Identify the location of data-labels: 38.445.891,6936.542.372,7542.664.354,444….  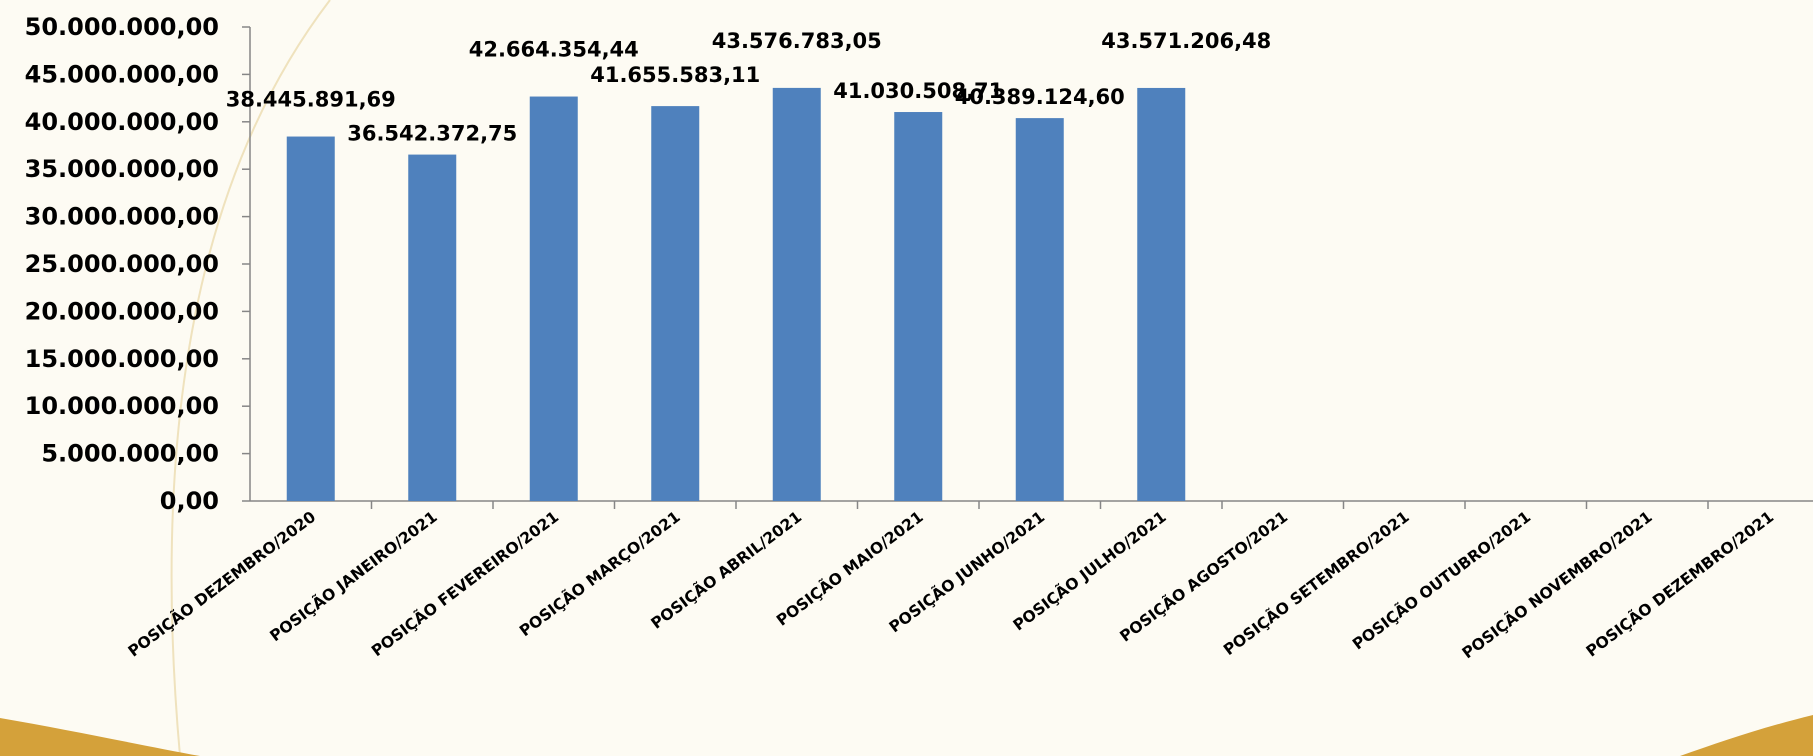
(749, 87).